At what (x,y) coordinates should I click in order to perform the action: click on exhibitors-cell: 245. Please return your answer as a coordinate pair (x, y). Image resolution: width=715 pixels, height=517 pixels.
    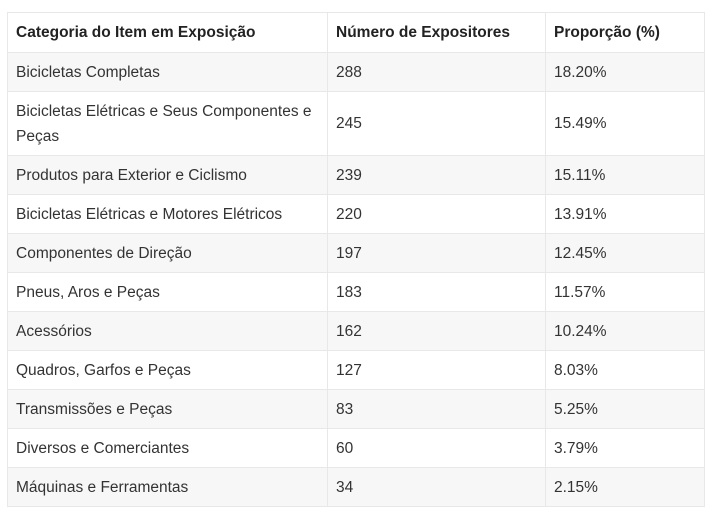
    Looking at the image, I should click on (436, 123).